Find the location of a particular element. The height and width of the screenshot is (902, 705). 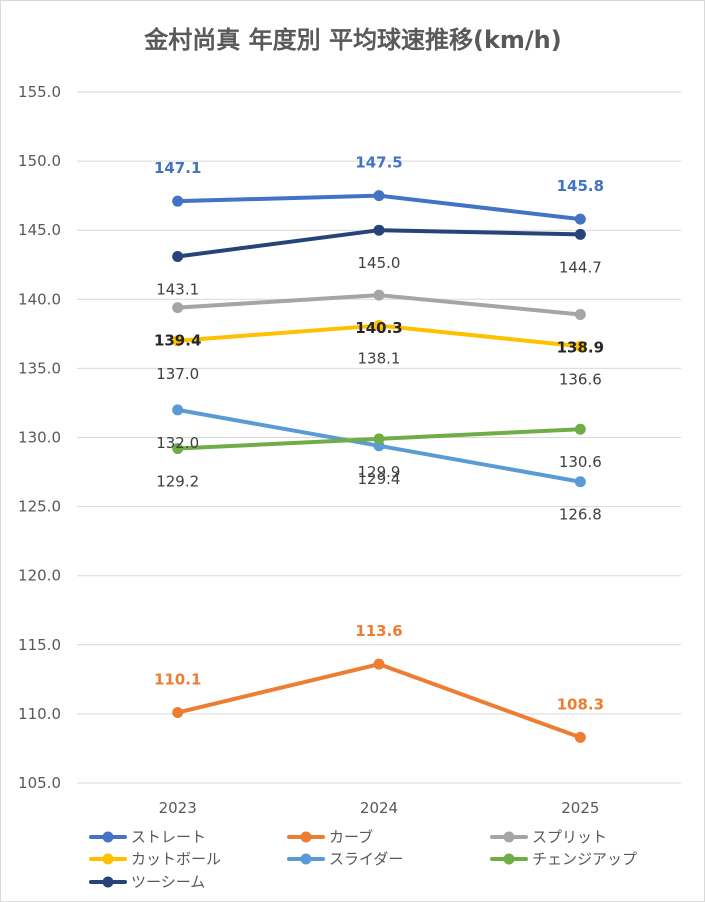

legend-label: ストレート is located at coordinates (168, 837).